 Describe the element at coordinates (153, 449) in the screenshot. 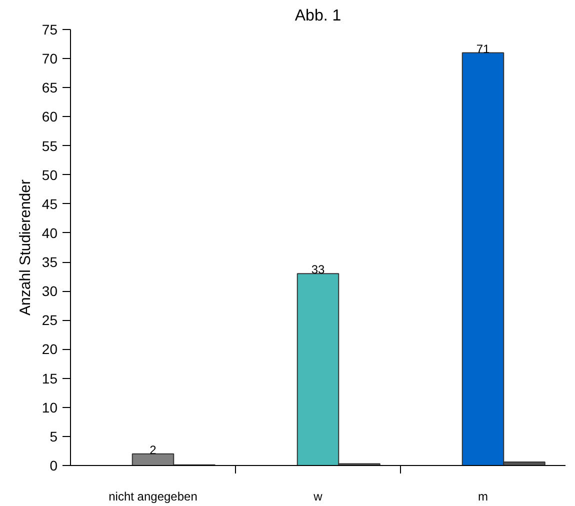

I see `data-label: 2` at that location.